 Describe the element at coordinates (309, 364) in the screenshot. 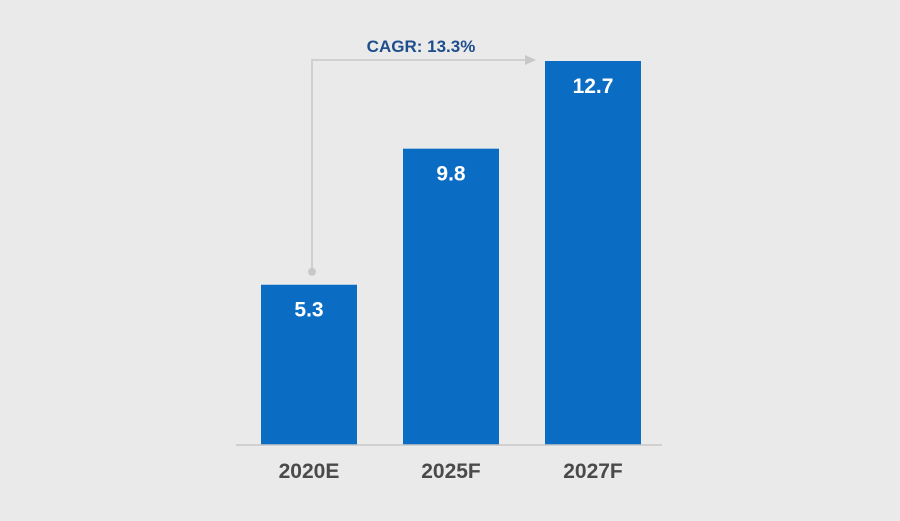

I see `bar-2020e` at that location.